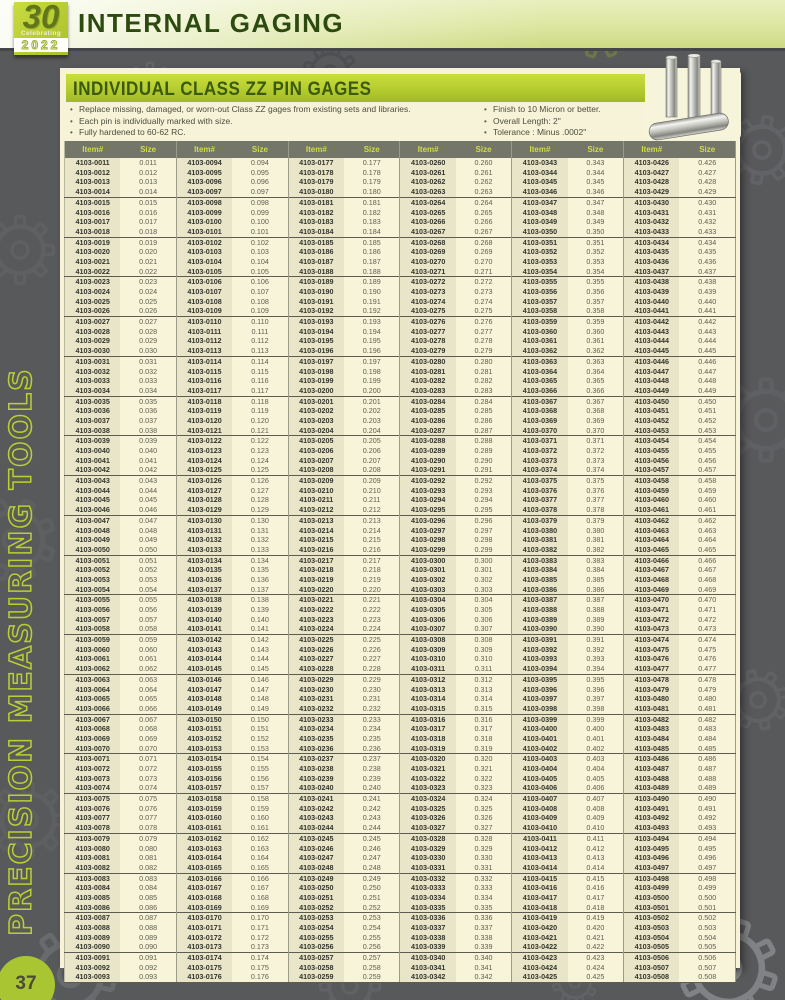 This screenshot has width=785, height=1000. I want to click on item-number-cell: 4103-0096, so click(204, 182).